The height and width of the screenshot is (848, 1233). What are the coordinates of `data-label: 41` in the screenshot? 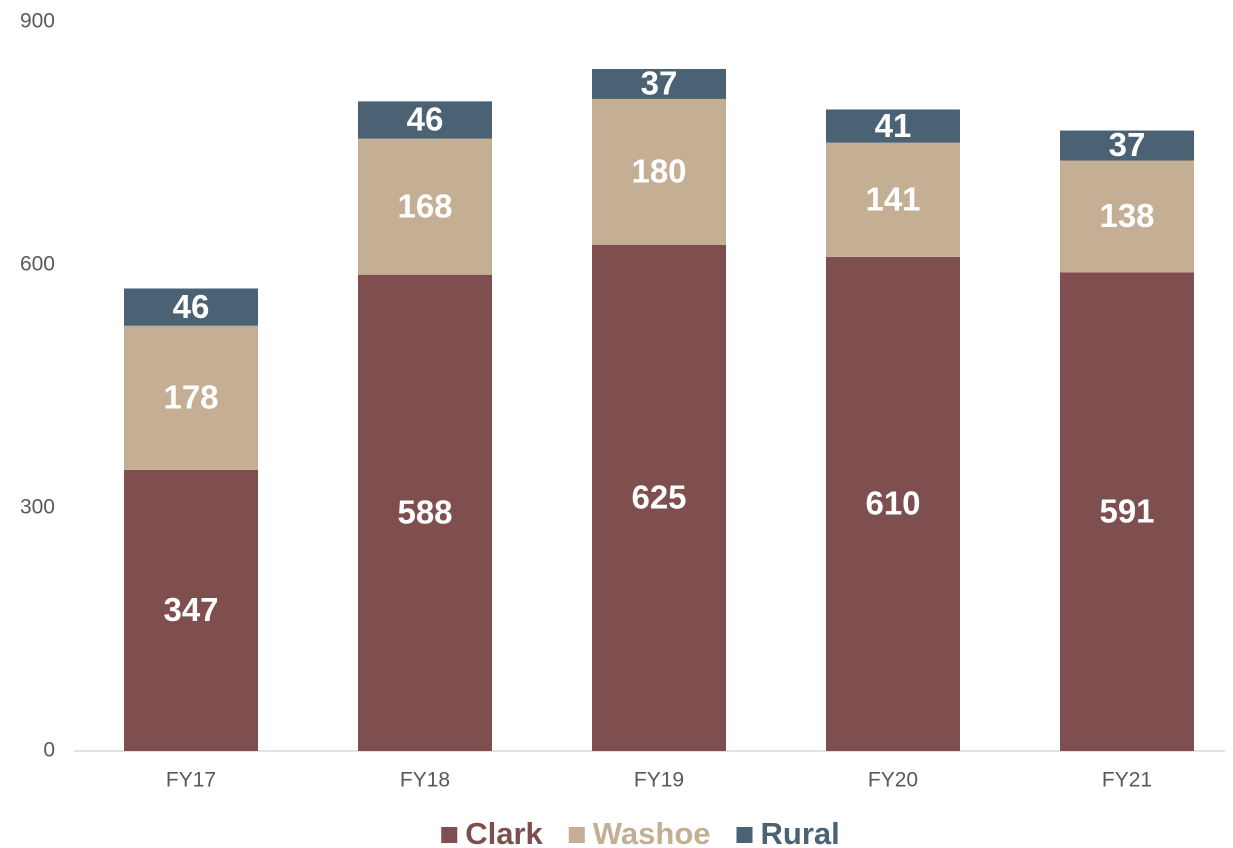 It's located at (893, 125).